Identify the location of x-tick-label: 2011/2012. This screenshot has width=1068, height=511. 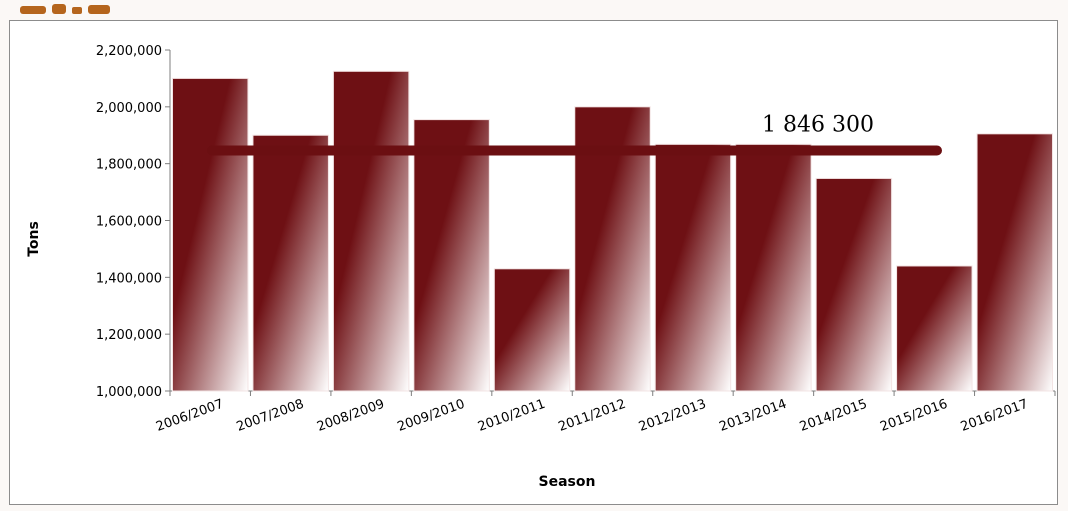
(591, 416).